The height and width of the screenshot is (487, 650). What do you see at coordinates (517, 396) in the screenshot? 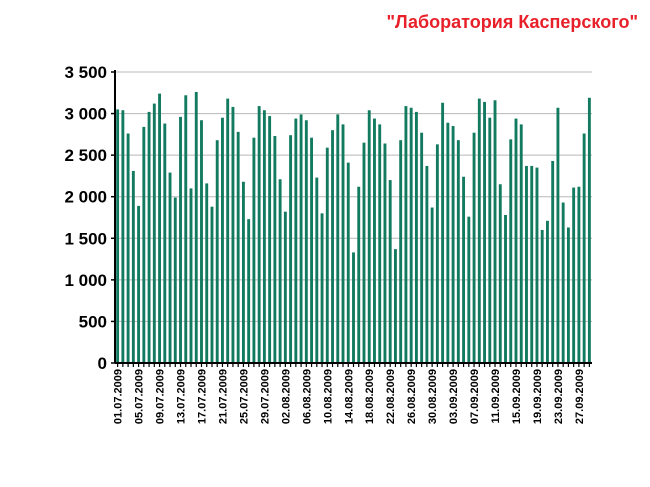
I see `x-tick-label: 15.09.2009` at bounding box center [517, 396].